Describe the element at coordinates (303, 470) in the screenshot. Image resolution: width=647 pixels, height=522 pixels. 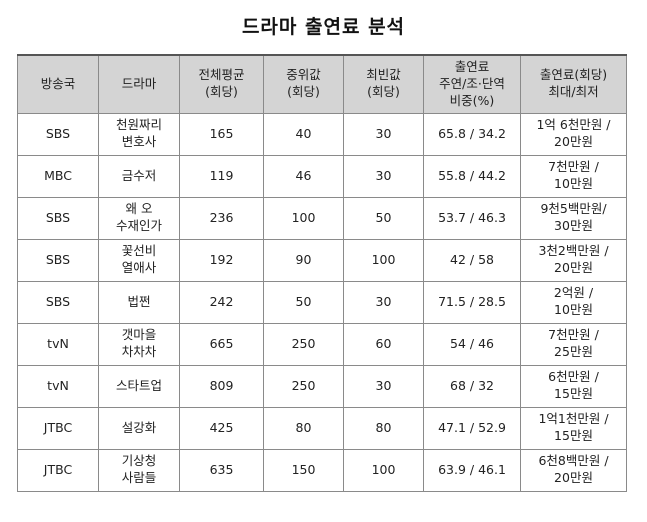
I see `cell-median: 150` at that location.